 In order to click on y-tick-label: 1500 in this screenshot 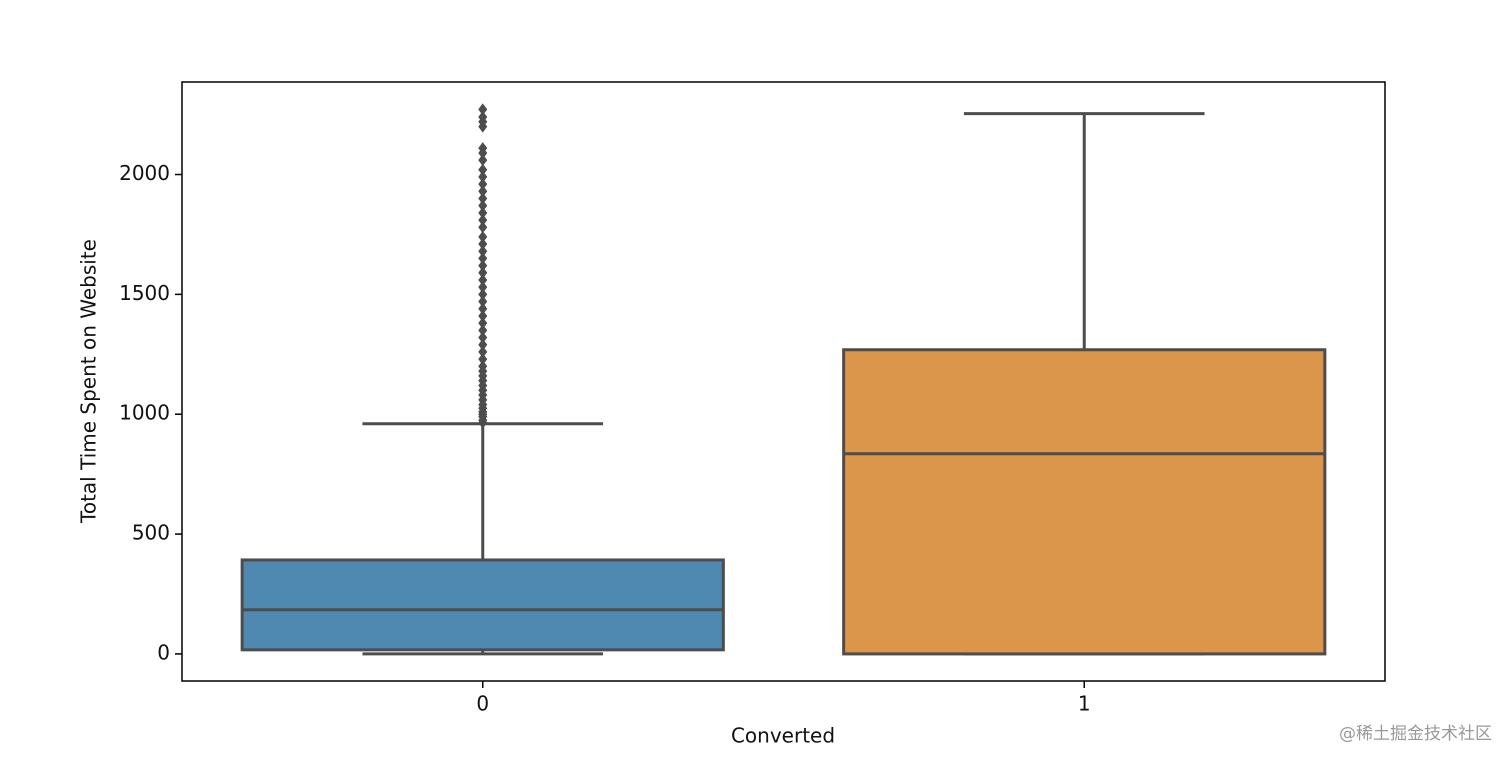, I will do `click(144, 293)`.